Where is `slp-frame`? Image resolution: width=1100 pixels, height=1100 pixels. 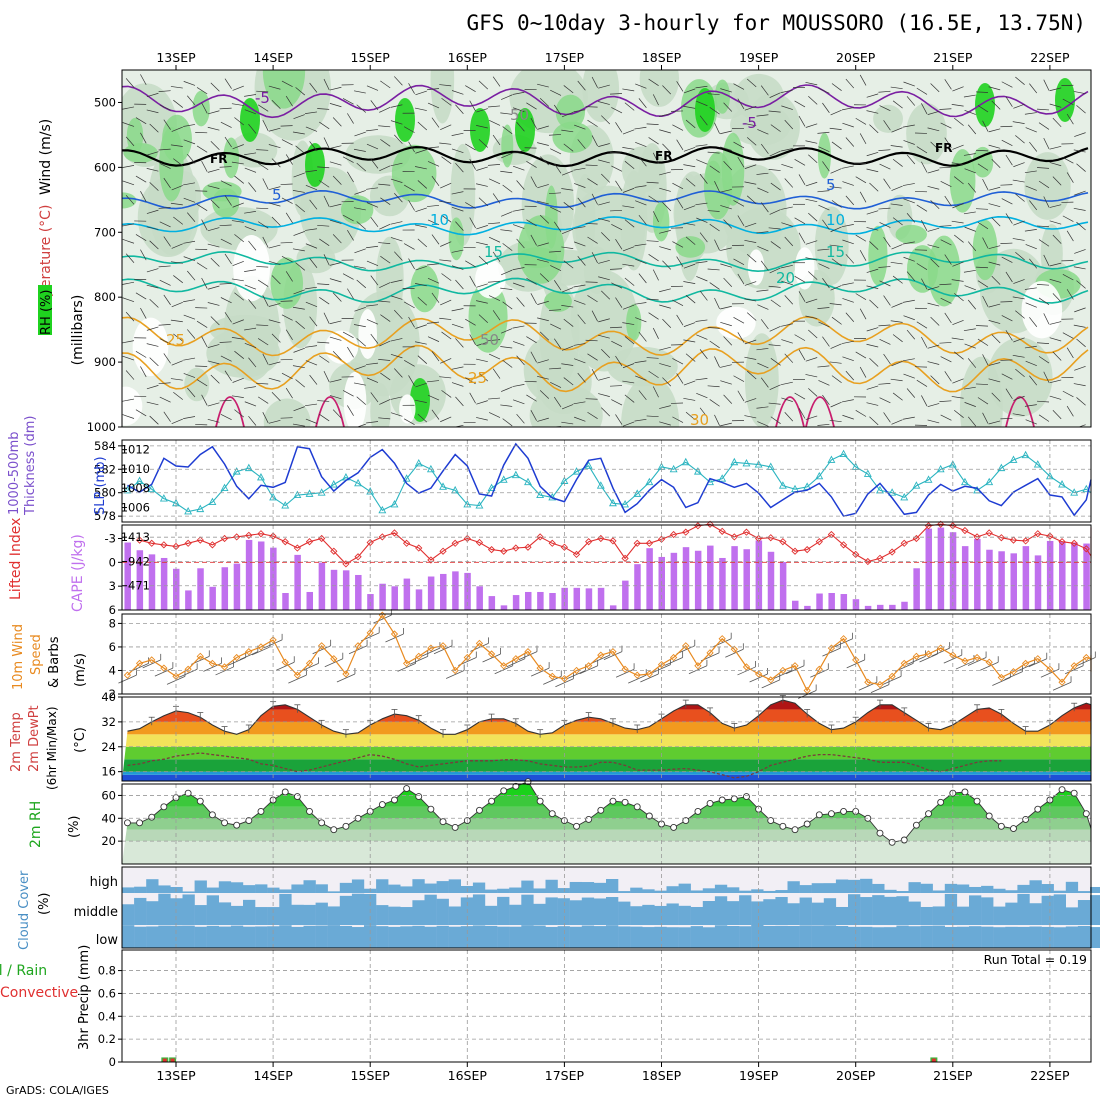 slp-frame is located at coordinates (606, 481).